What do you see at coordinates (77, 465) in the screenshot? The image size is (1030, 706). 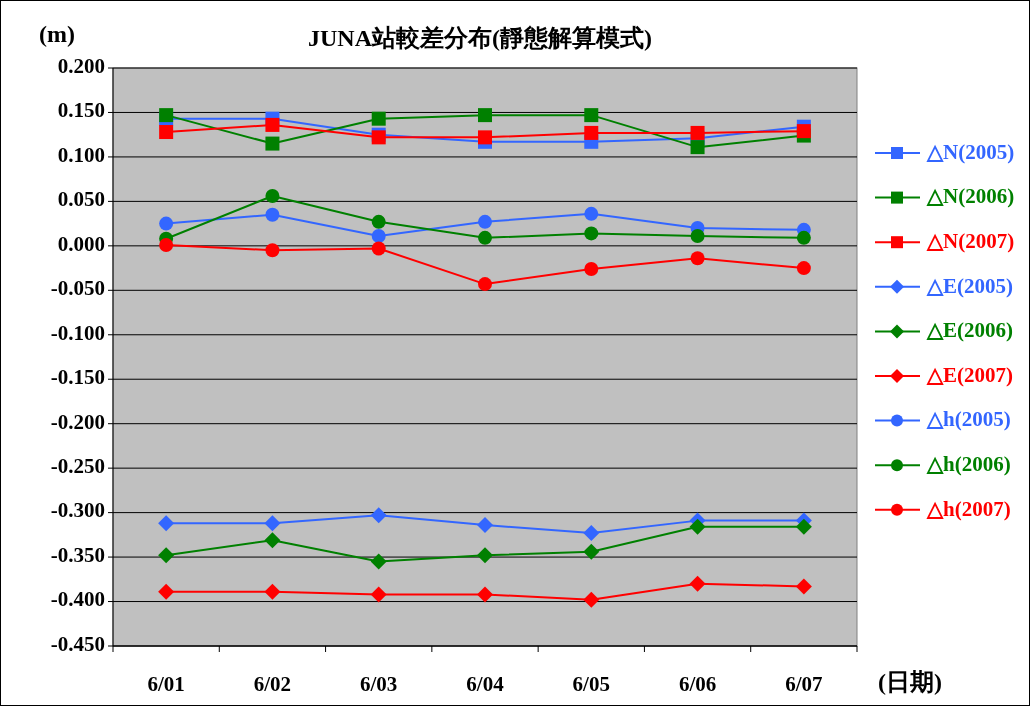 I see `y-tick-label: -0.250` at bounding box center [77, 465].